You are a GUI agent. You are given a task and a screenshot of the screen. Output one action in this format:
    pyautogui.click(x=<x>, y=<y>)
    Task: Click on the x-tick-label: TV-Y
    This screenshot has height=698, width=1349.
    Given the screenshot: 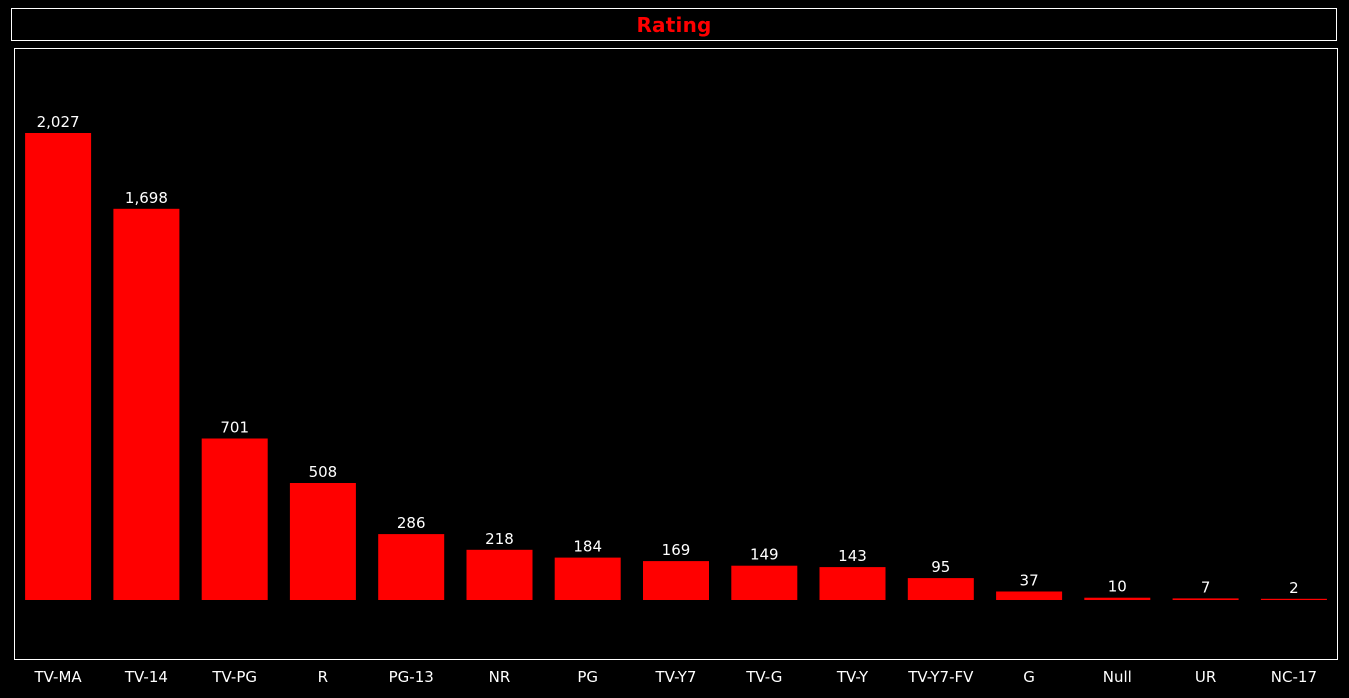 What is the action you would take?
    pyautogui.click(x=852, y=677)
    